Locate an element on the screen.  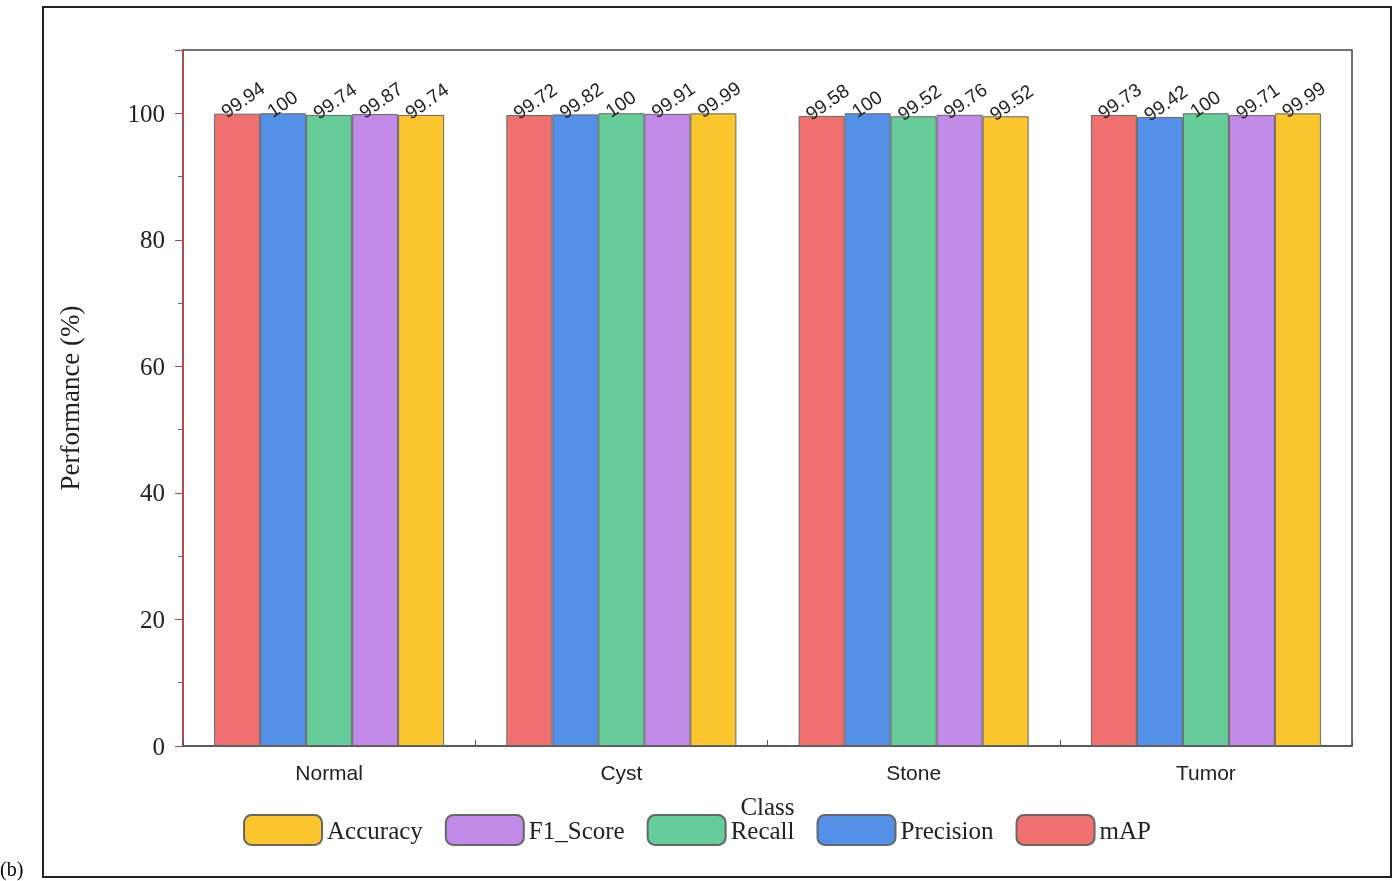
x-tick-label: Stone is located at coordinates (914, 772).